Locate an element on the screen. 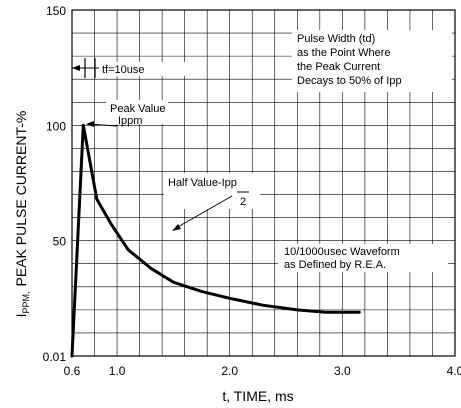 The image size is (461, 408). peak-value-note: Peak Value Ippm is located at coordinates (127, 113).